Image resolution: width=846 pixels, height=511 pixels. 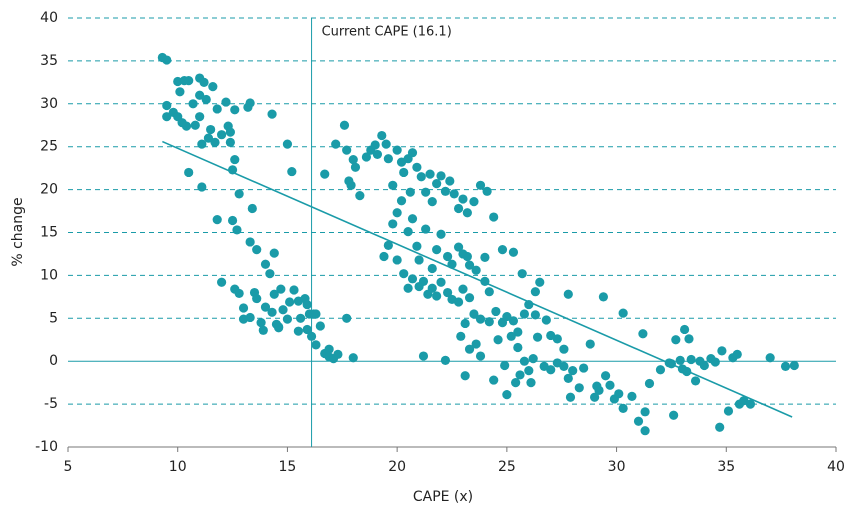 I want to click on y-tick-label: 25, so click(x=49, y=147).